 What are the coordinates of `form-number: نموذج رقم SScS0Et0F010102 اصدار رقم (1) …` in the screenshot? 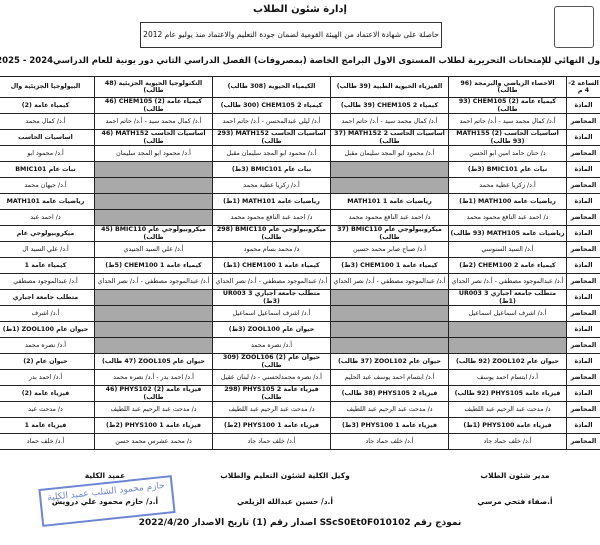 It's located at (300, 523).